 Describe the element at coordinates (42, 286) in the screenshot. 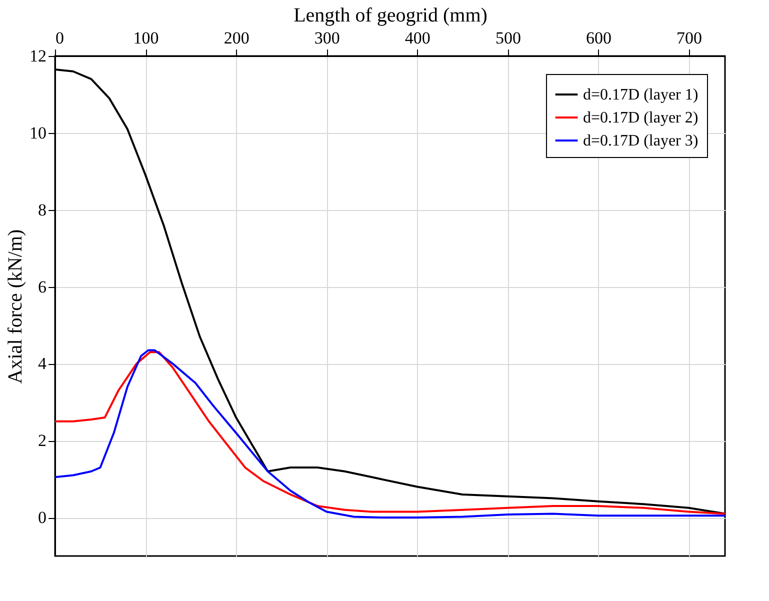

I see `y-tick-label: 6` at that location.